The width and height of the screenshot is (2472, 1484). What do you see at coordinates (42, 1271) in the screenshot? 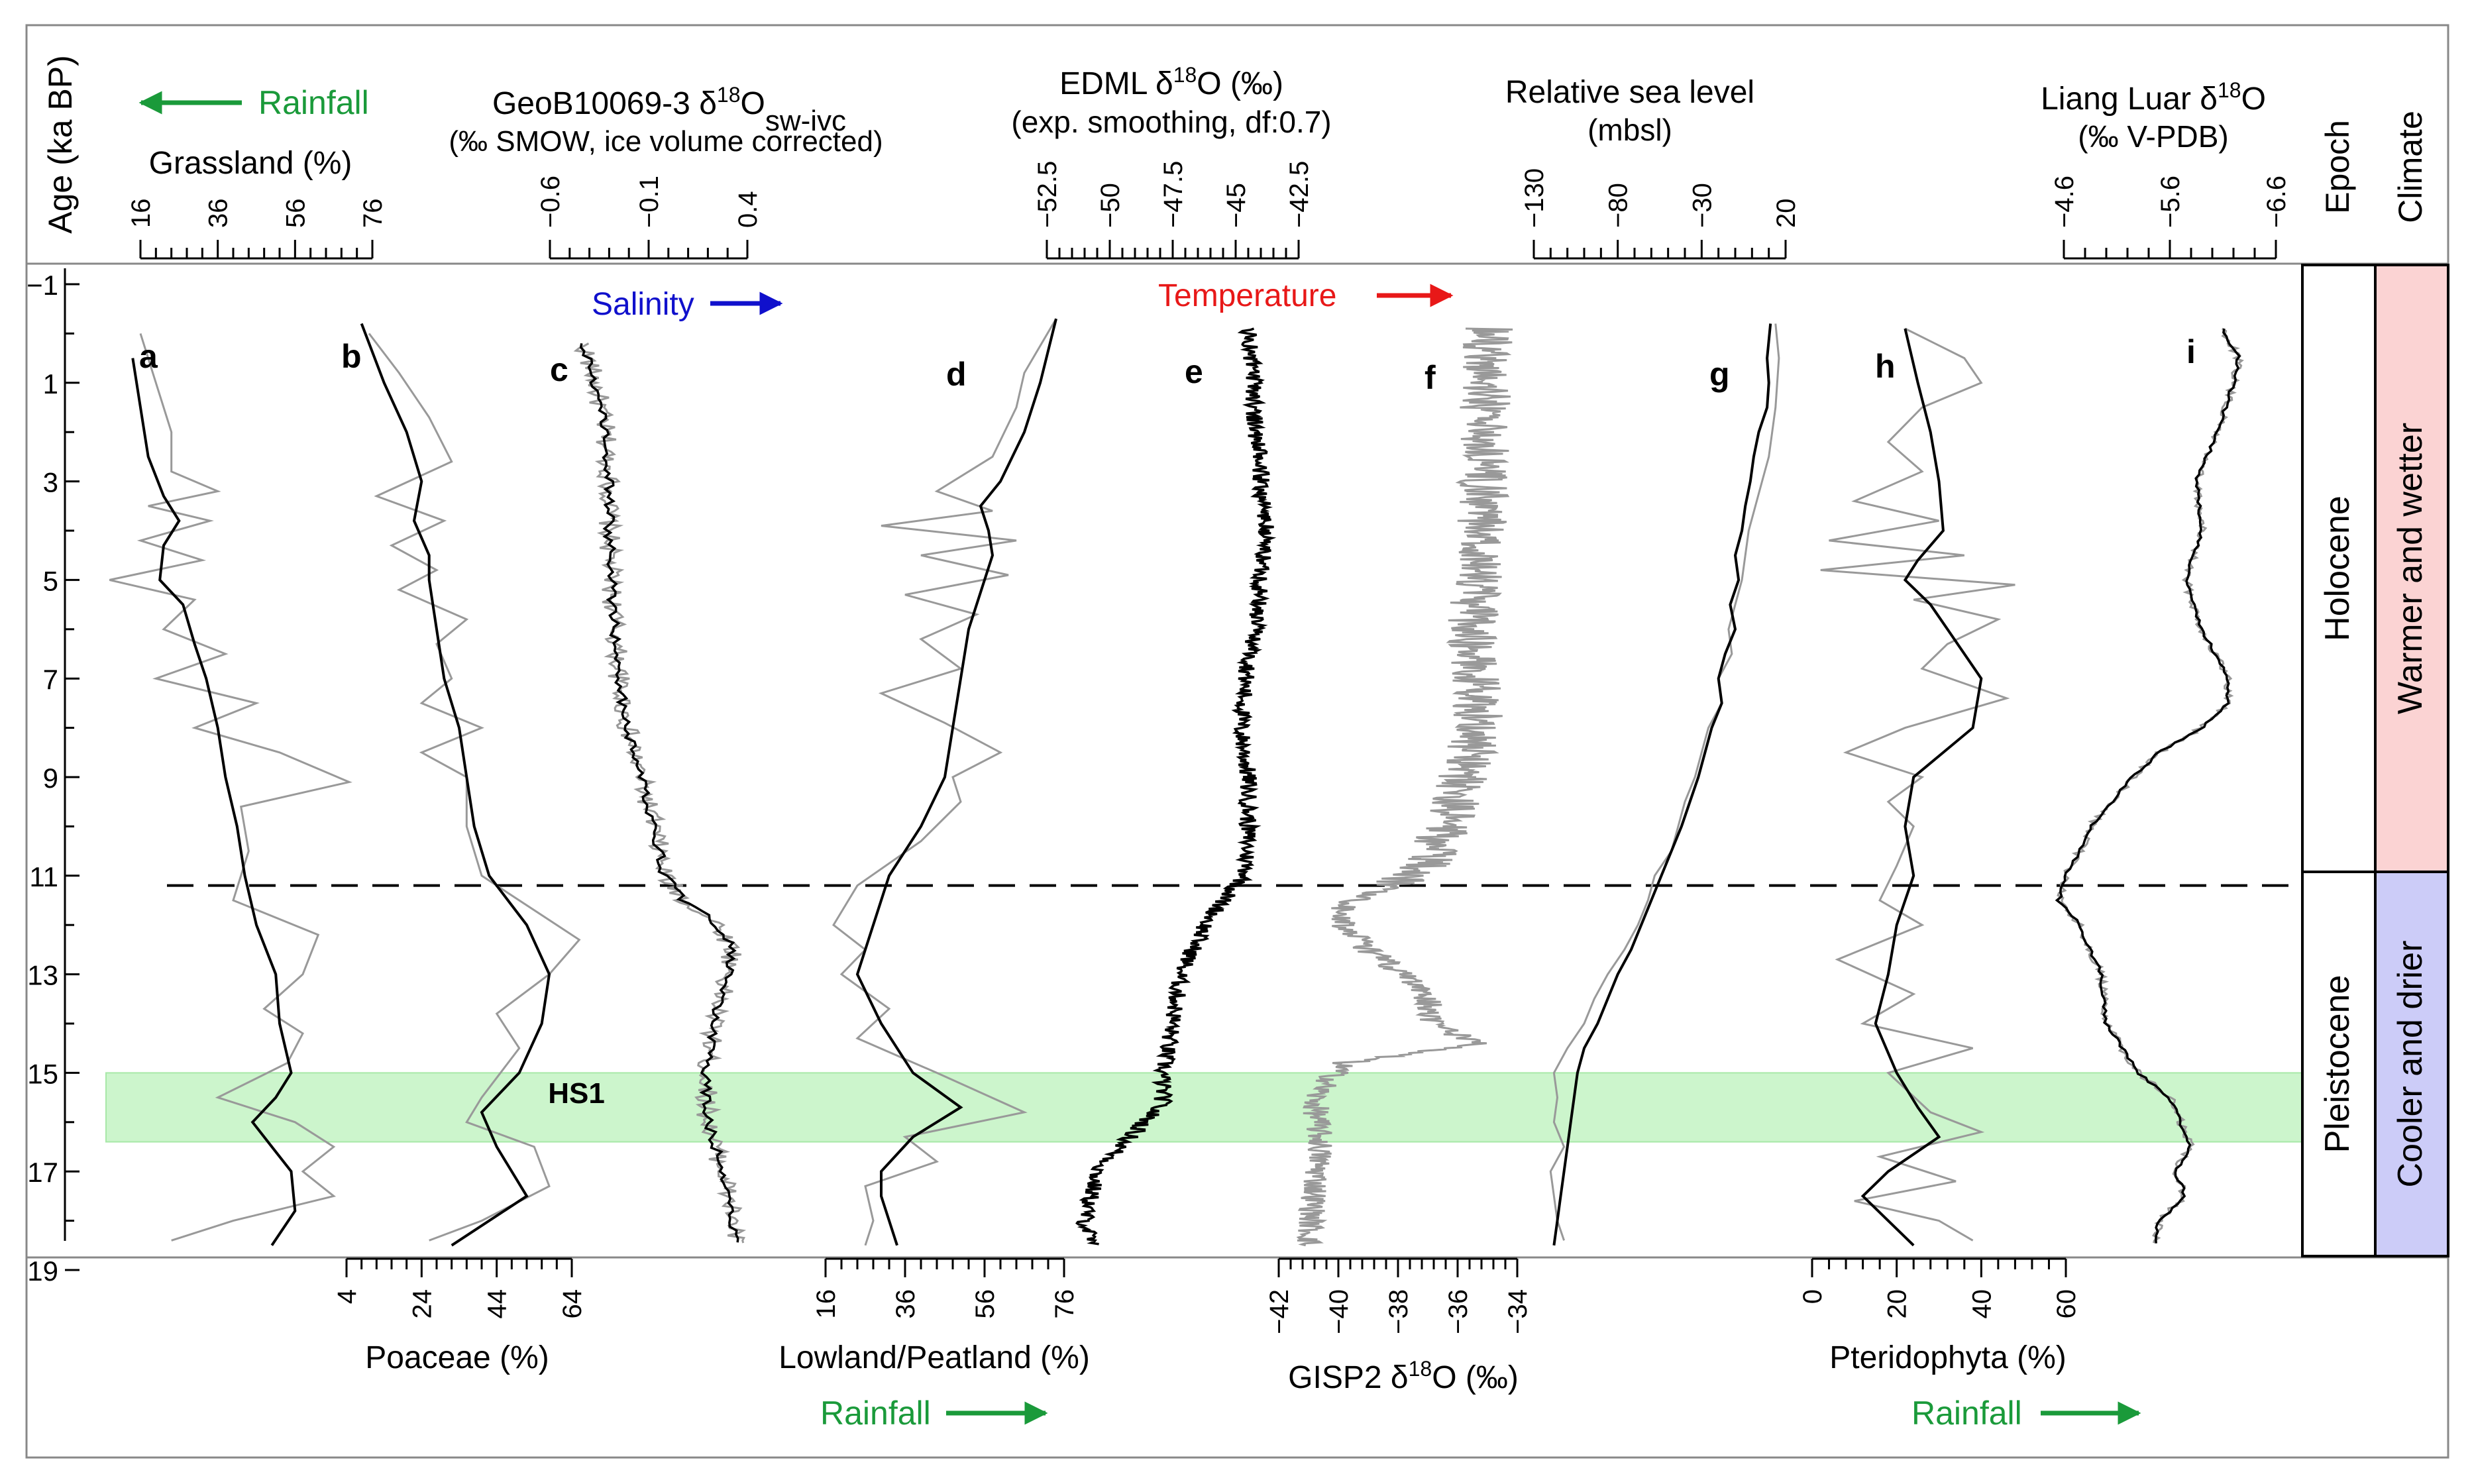
I see `age-tick-label: 19` at bounding box center [42, 1271].